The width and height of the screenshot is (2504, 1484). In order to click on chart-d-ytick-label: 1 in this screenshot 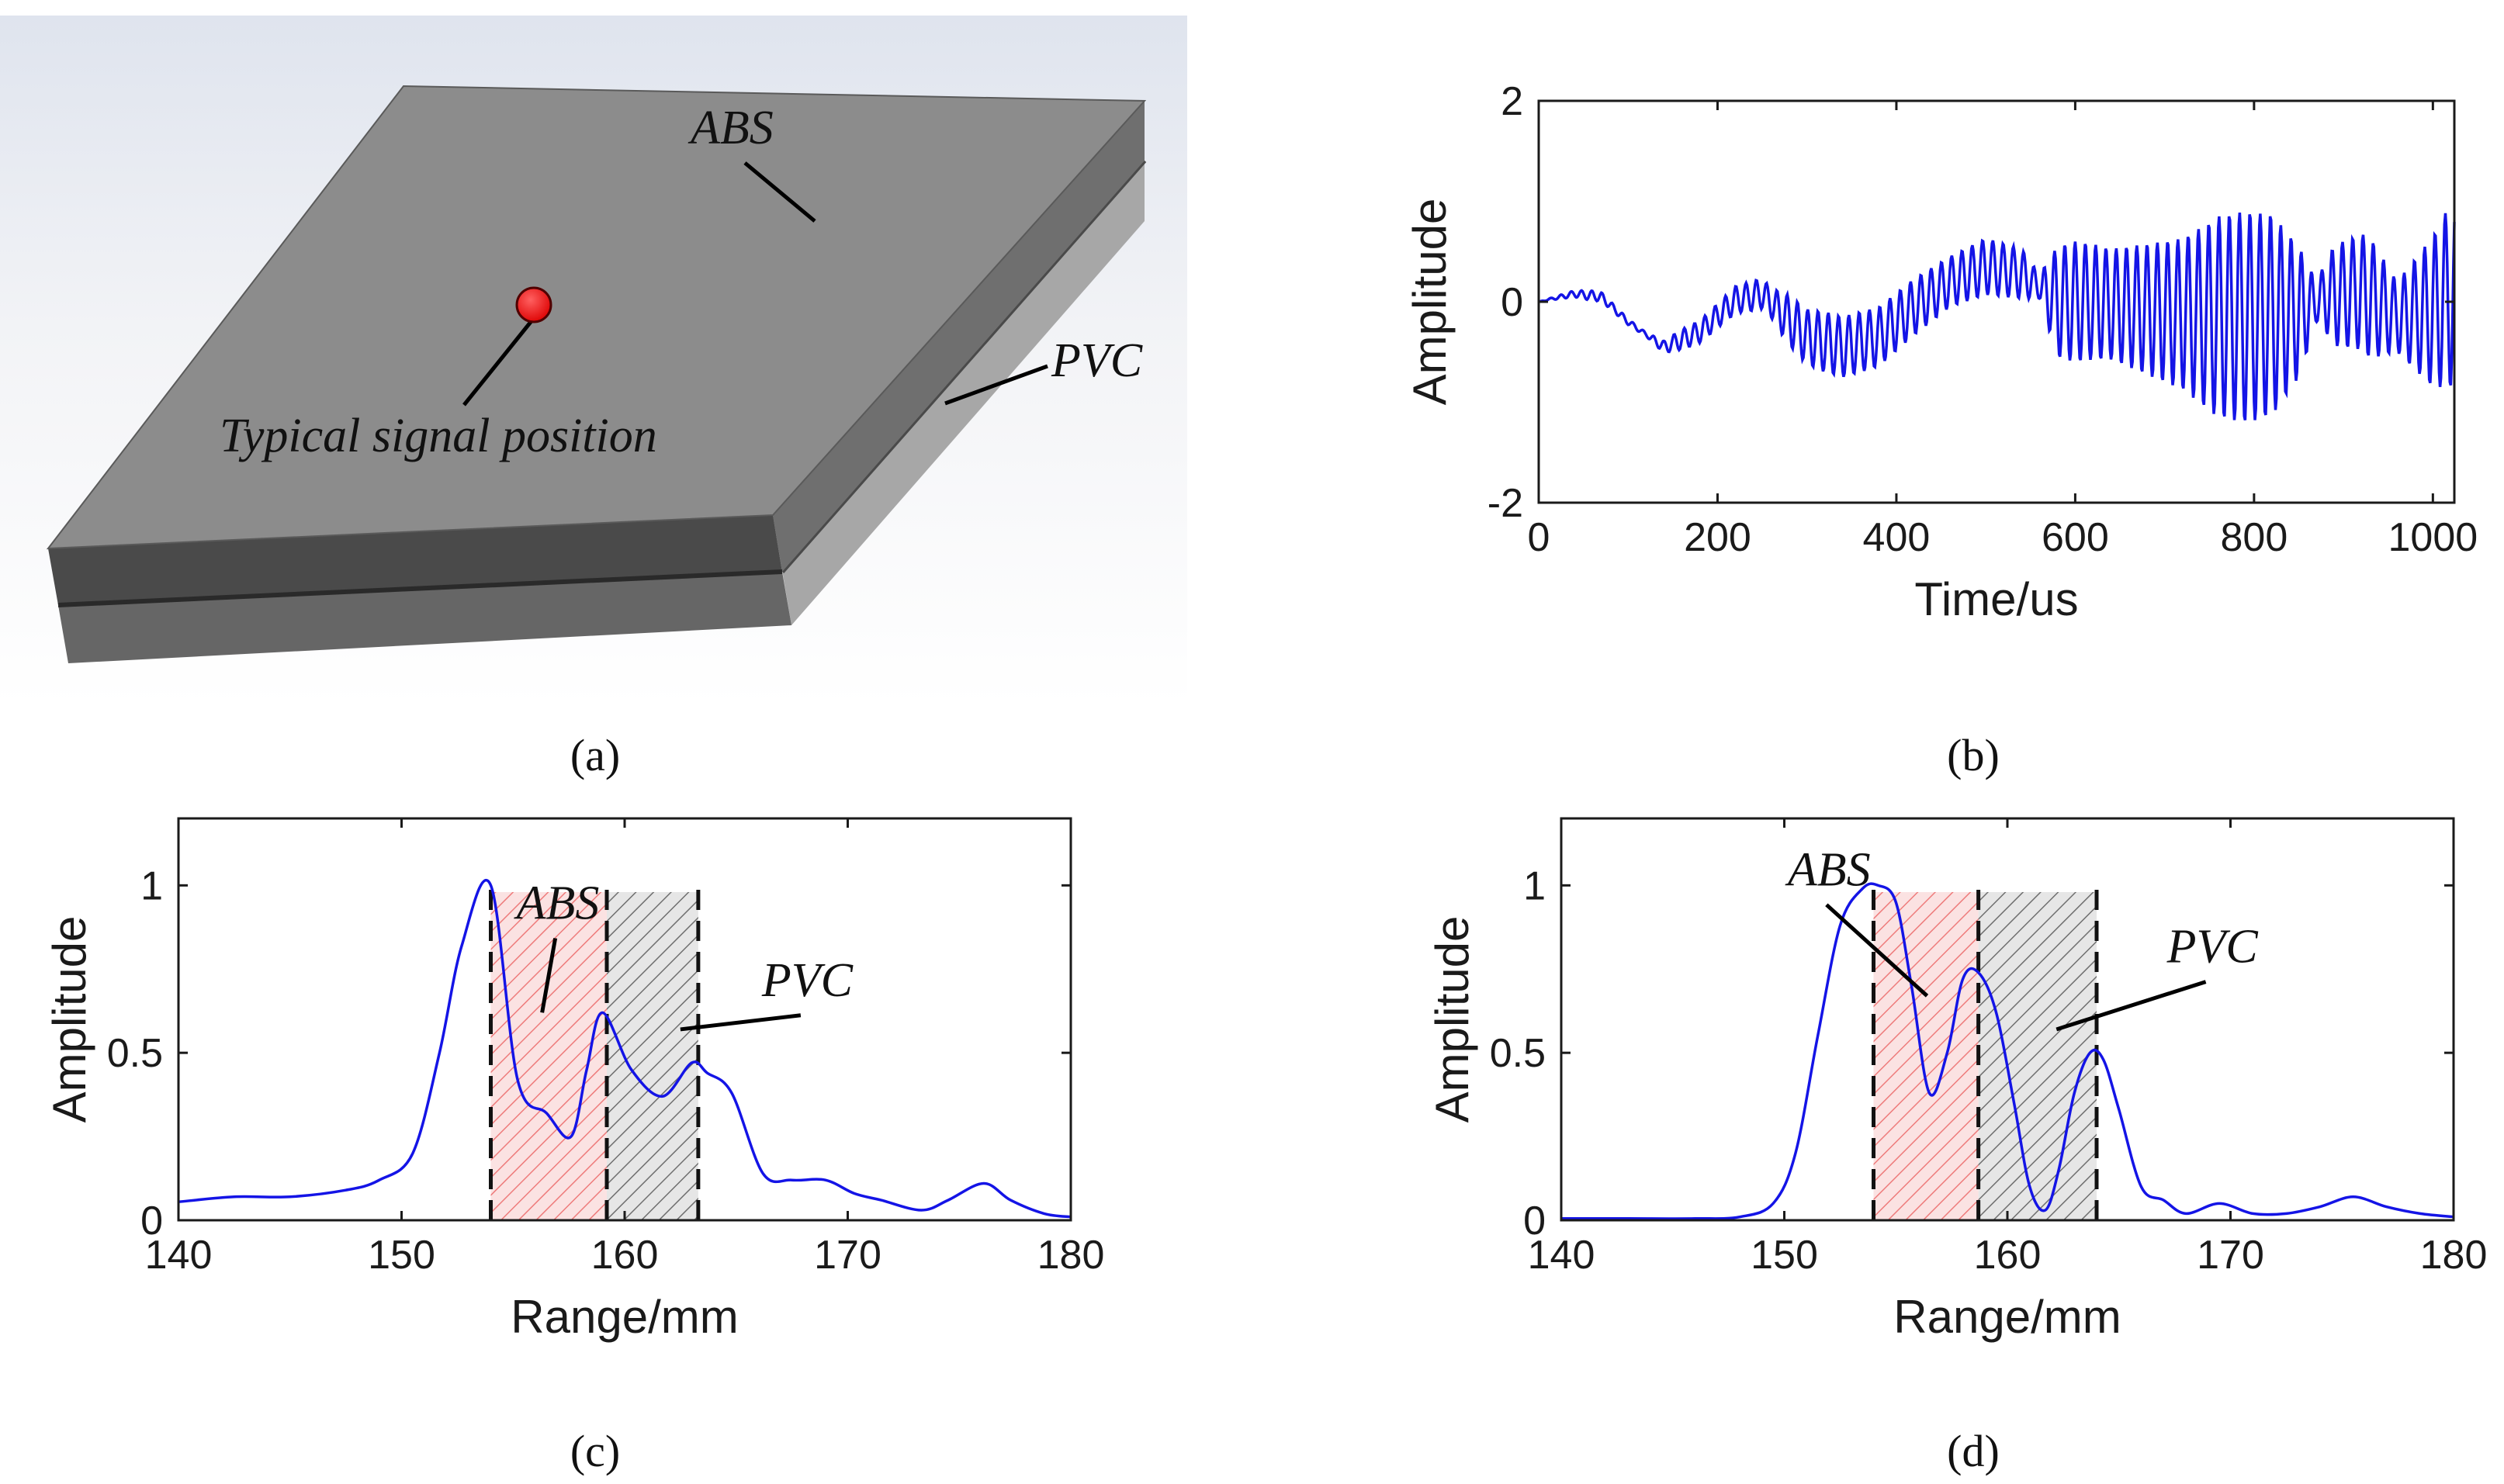, I will do `click(1535, 885)`.